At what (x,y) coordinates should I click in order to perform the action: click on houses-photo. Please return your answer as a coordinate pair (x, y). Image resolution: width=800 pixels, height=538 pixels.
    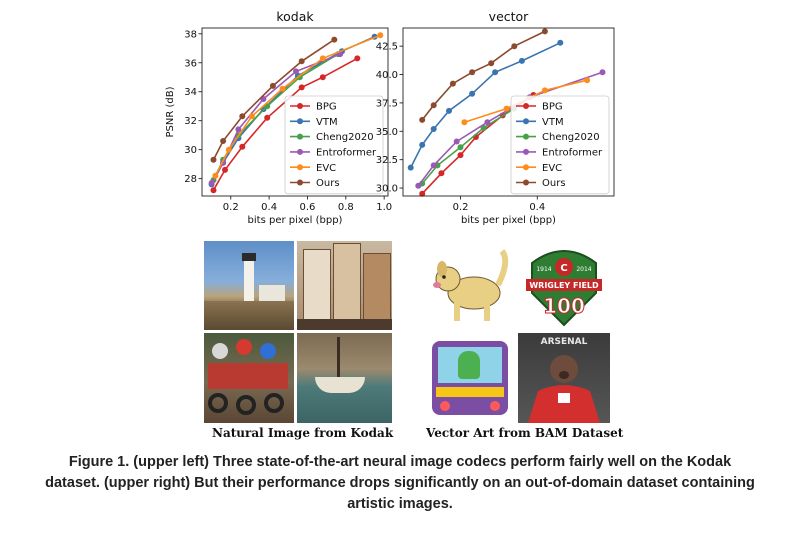
    Looking at the image, I should click on (344, 285).